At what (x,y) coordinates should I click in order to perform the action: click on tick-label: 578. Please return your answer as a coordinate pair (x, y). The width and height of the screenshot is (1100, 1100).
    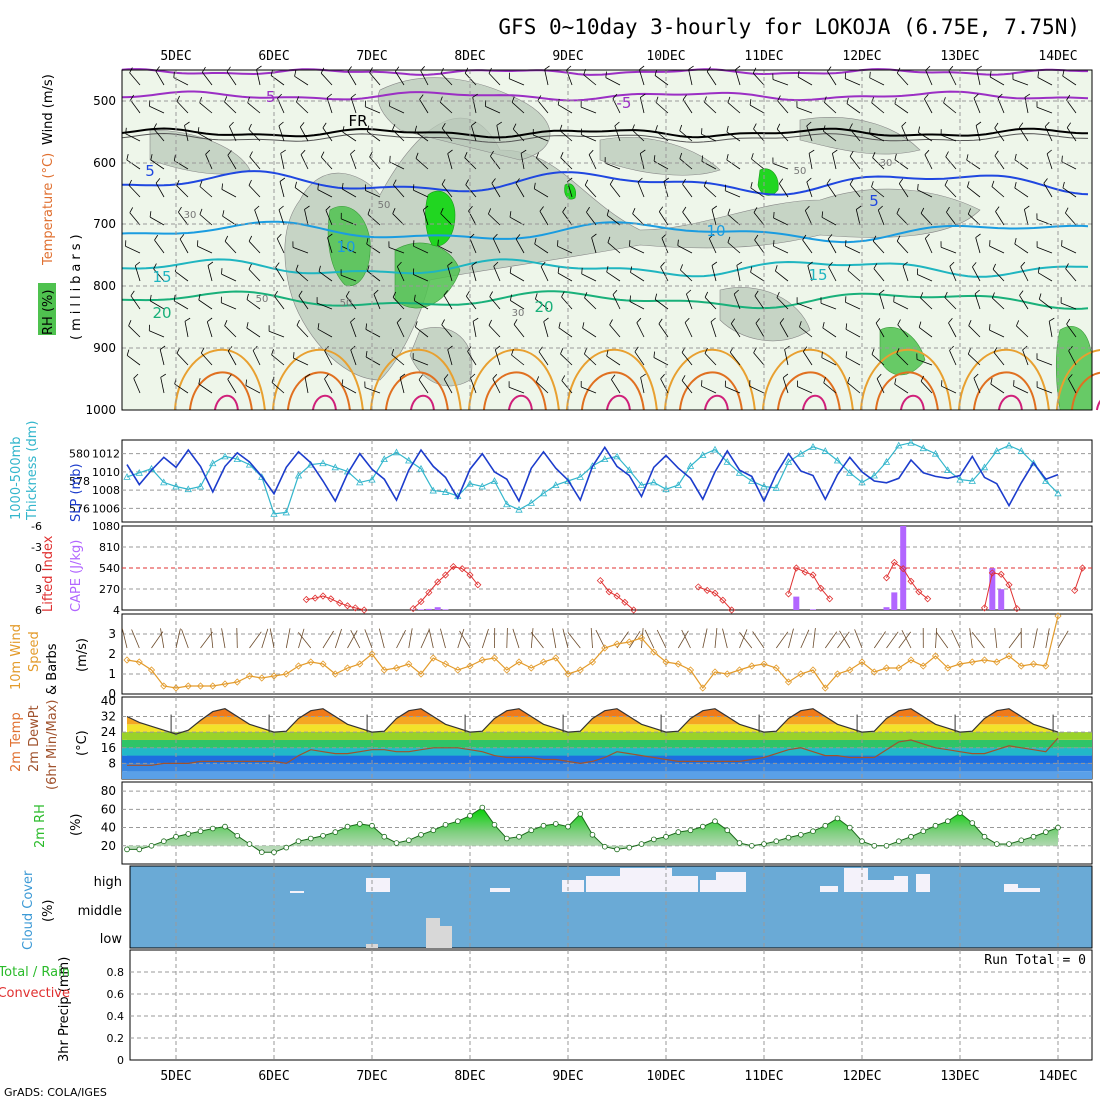
    Looking at the image, I should click on (79, 481).